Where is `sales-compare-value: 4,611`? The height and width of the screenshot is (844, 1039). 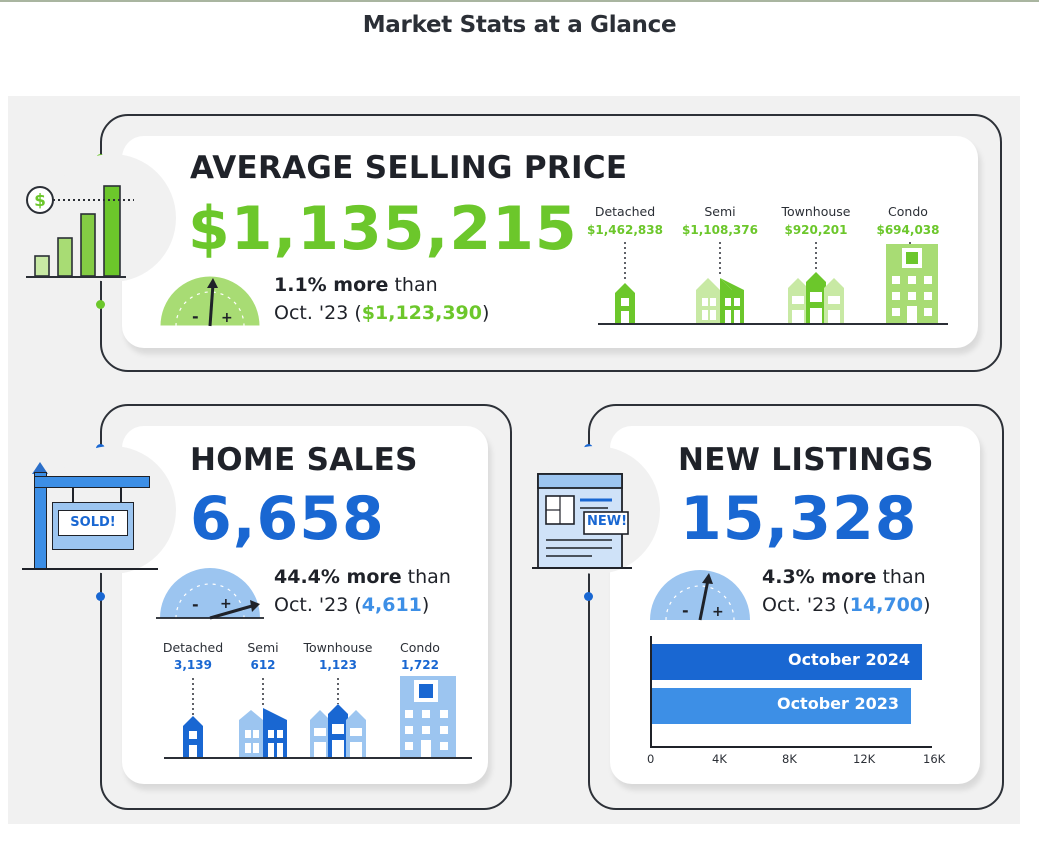 sales-compare-value: 4,611 is located at coordinates (391, 605).